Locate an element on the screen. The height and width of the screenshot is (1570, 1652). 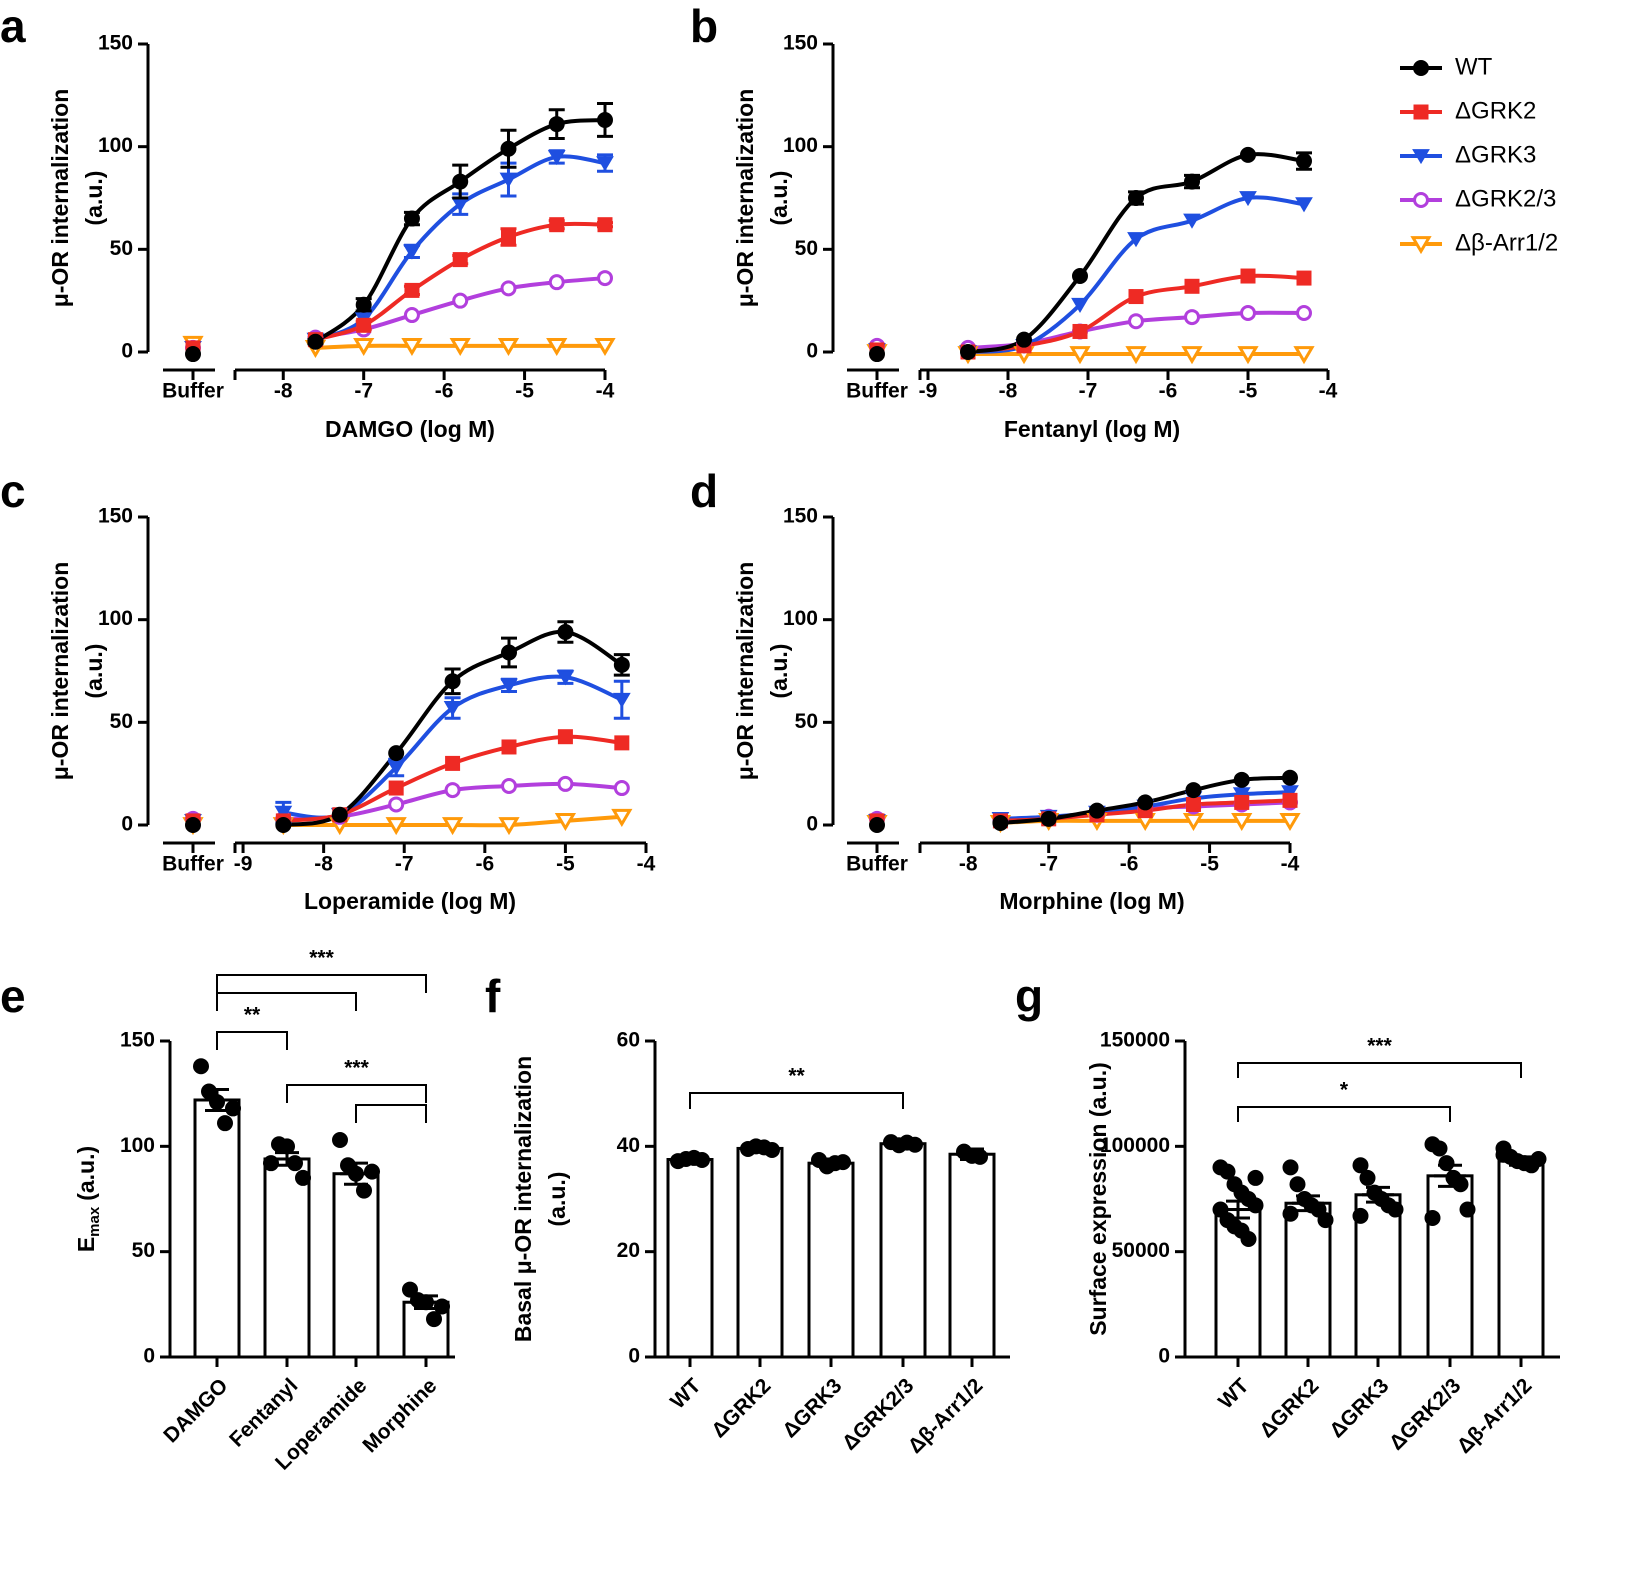
x-tick-label: DAMGO is located at coordinates (195, 1410).